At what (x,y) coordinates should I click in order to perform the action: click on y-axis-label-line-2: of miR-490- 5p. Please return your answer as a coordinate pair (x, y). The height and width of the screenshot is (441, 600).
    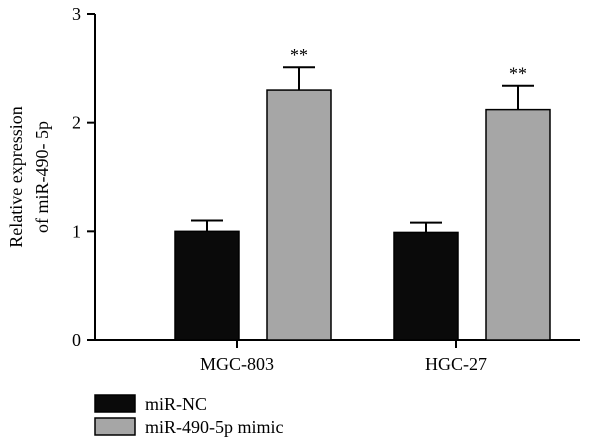
    Looking at the image, I should click on (42, 177).